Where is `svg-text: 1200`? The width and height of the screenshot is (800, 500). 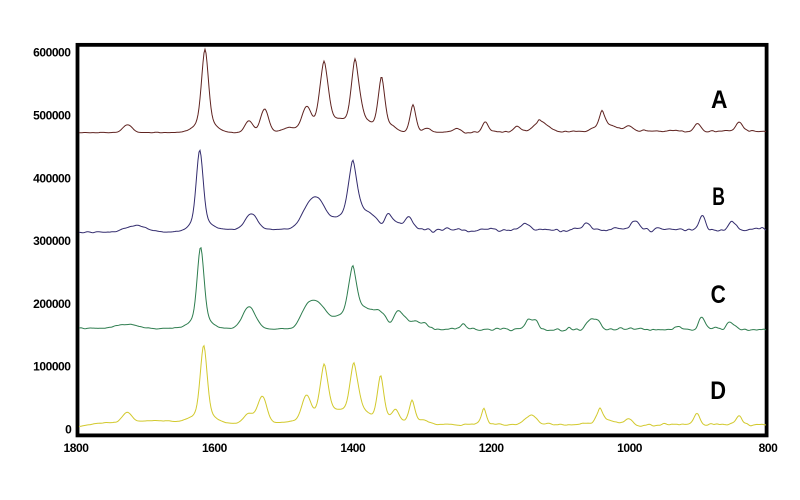 svg-text: 1200 is located at coordinates (492, 448).